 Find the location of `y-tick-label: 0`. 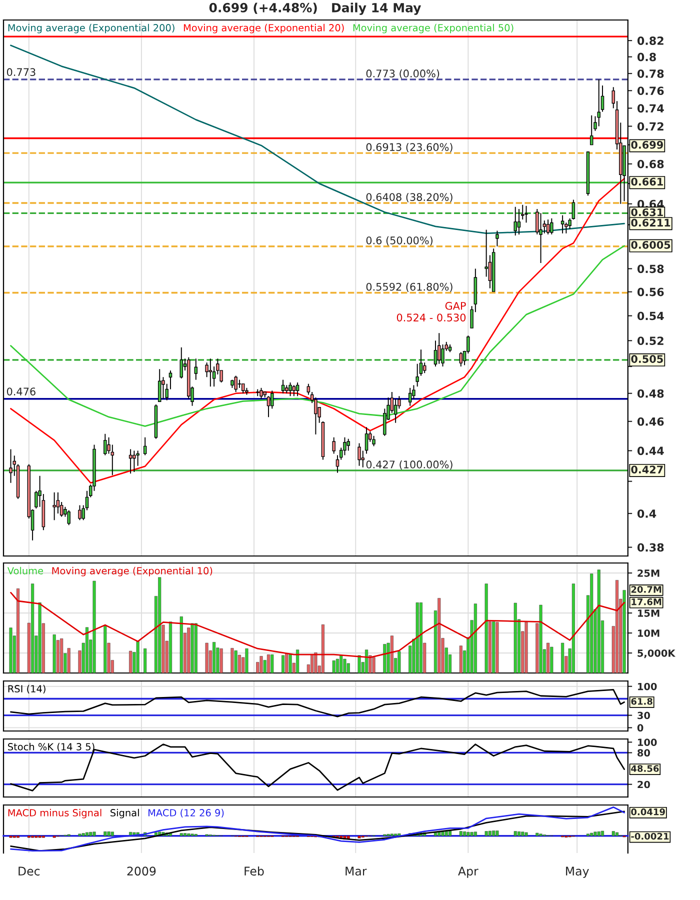

y-tick-label: 0 is located at coordinates (640, 728).